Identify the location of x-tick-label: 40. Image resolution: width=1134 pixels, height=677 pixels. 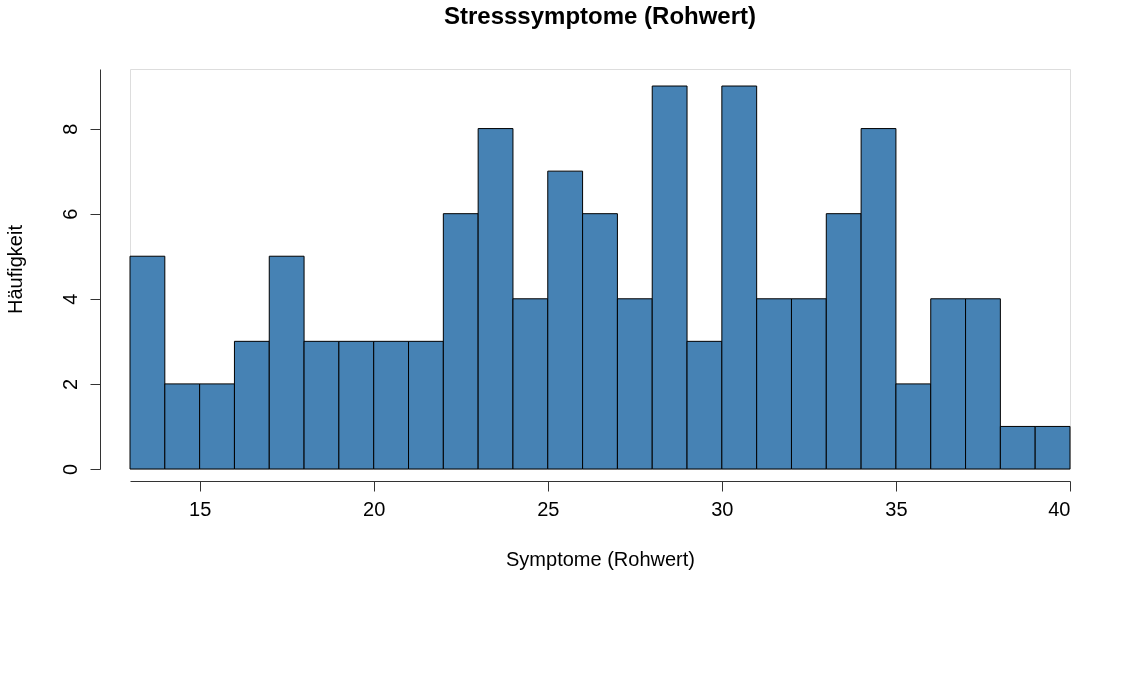
(1059, 508).